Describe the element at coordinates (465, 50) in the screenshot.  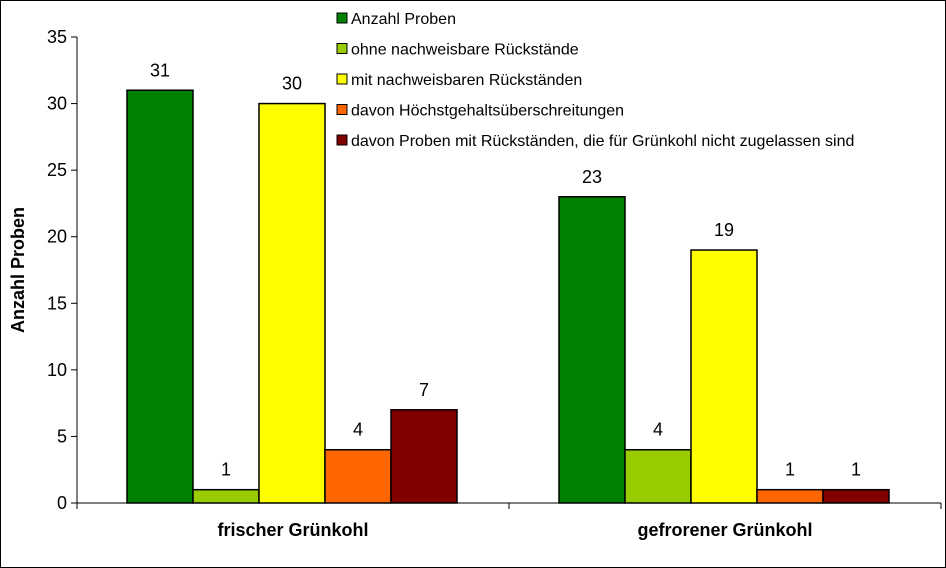
I see `legend-label-ohne-nachweisbare-ruckstande: ohne nachweisbare Rückstände` at that location.